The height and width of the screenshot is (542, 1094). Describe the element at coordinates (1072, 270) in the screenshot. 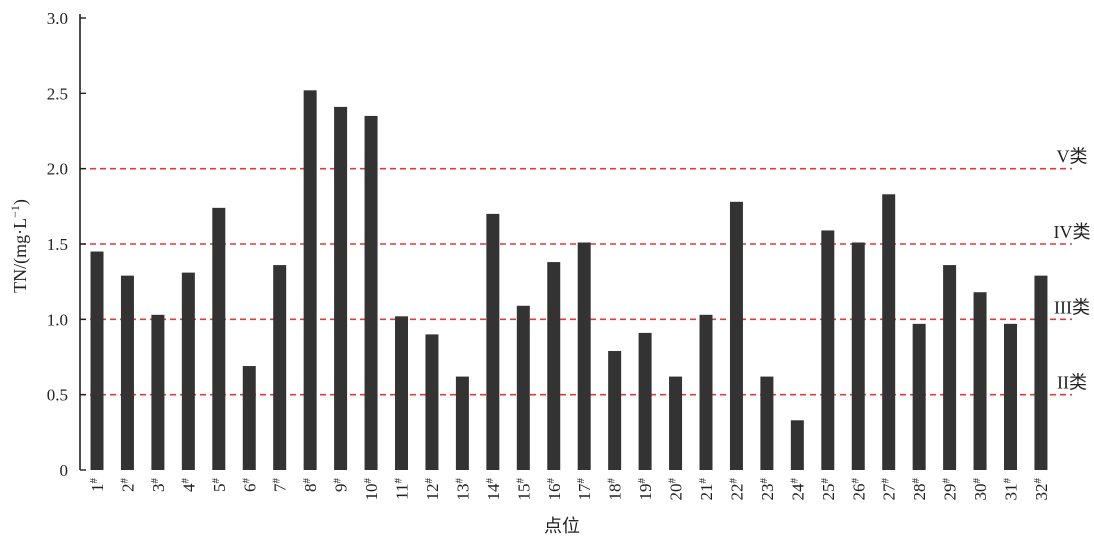

I see `reference-labels: V类 IV类 III类 II类` at that location.